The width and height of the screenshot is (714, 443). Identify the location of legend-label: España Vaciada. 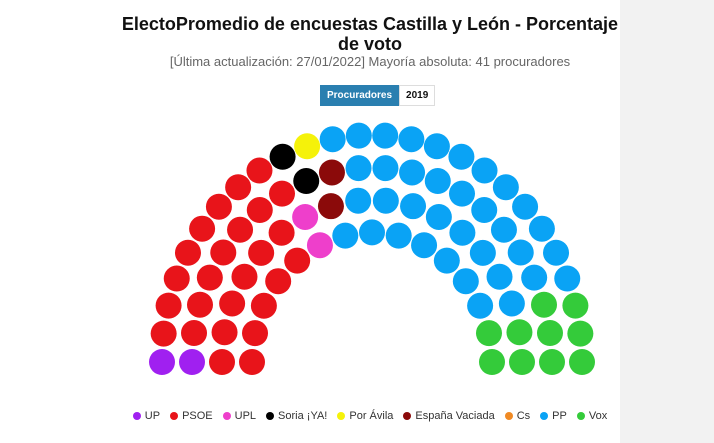
(455, 416).